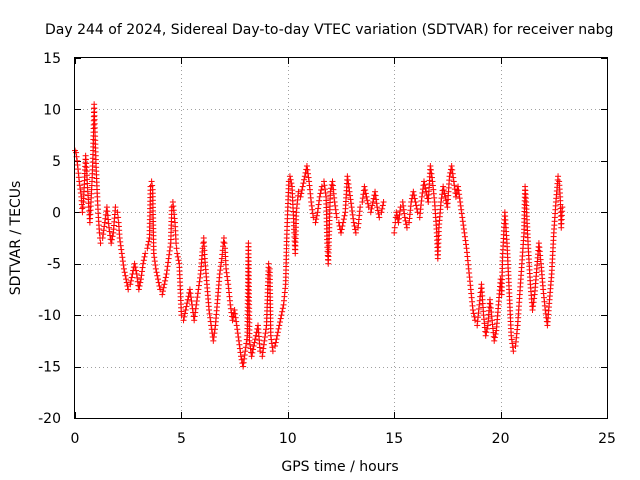  I want to click on y-axis-label: SDTVAR / TECUs, so click(16, 238).